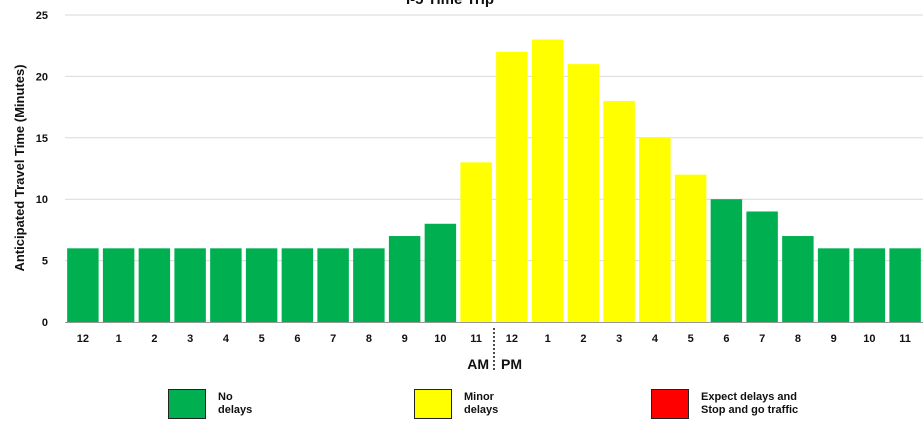 The width and height of the screenshot is (923, 423). What do you see at coordinates (42, 77) in the screenshot?
I see `y-tick-label: 20` at bounding box center [42, 77].